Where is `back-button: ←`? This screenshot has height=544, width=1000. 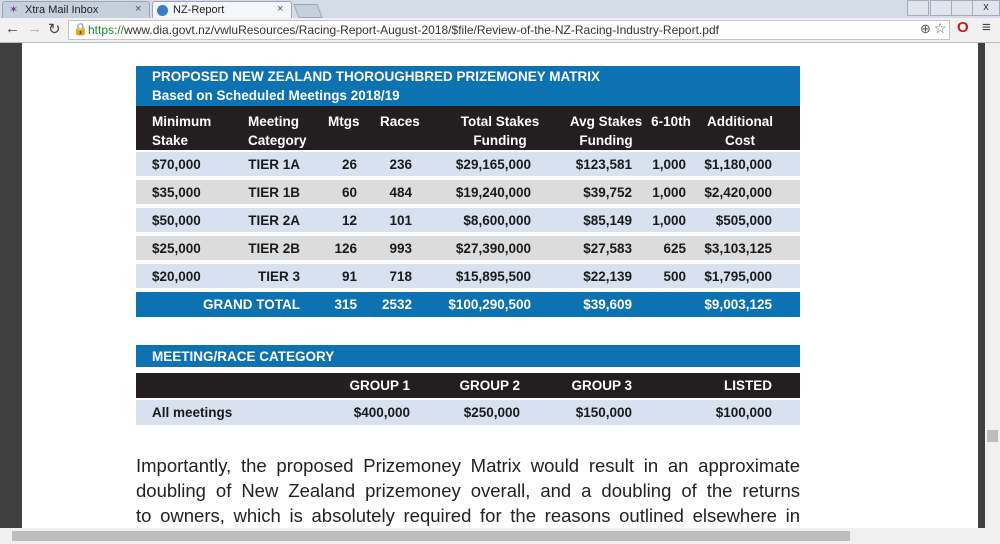 back-button: ← is located at coordinates (12, 28).